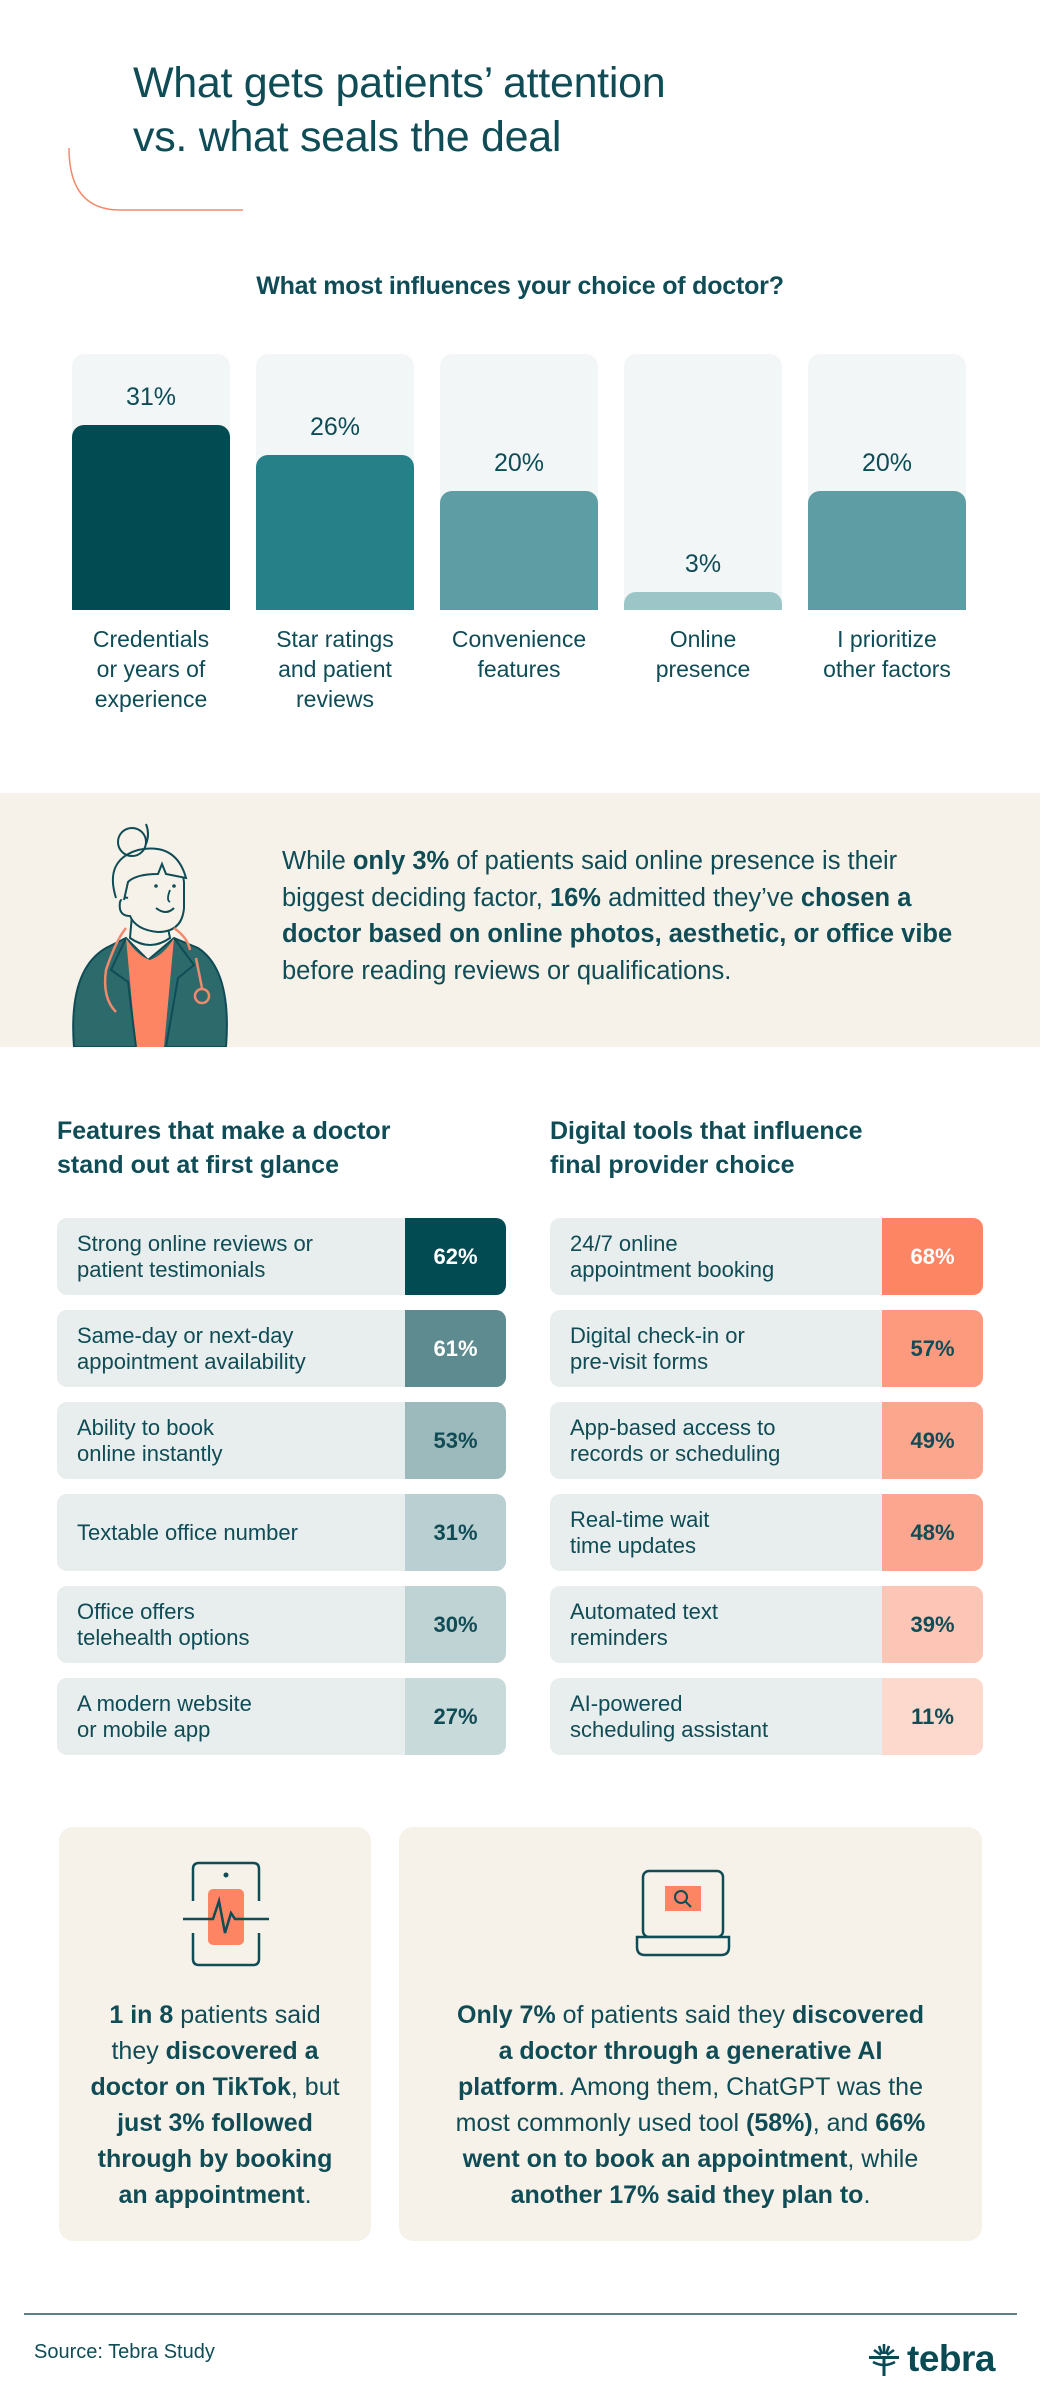  What do you see at coordinates (683, 1913) in the screenshot?
I see `laptop-search-icon` at bounding box center [683, 1913].